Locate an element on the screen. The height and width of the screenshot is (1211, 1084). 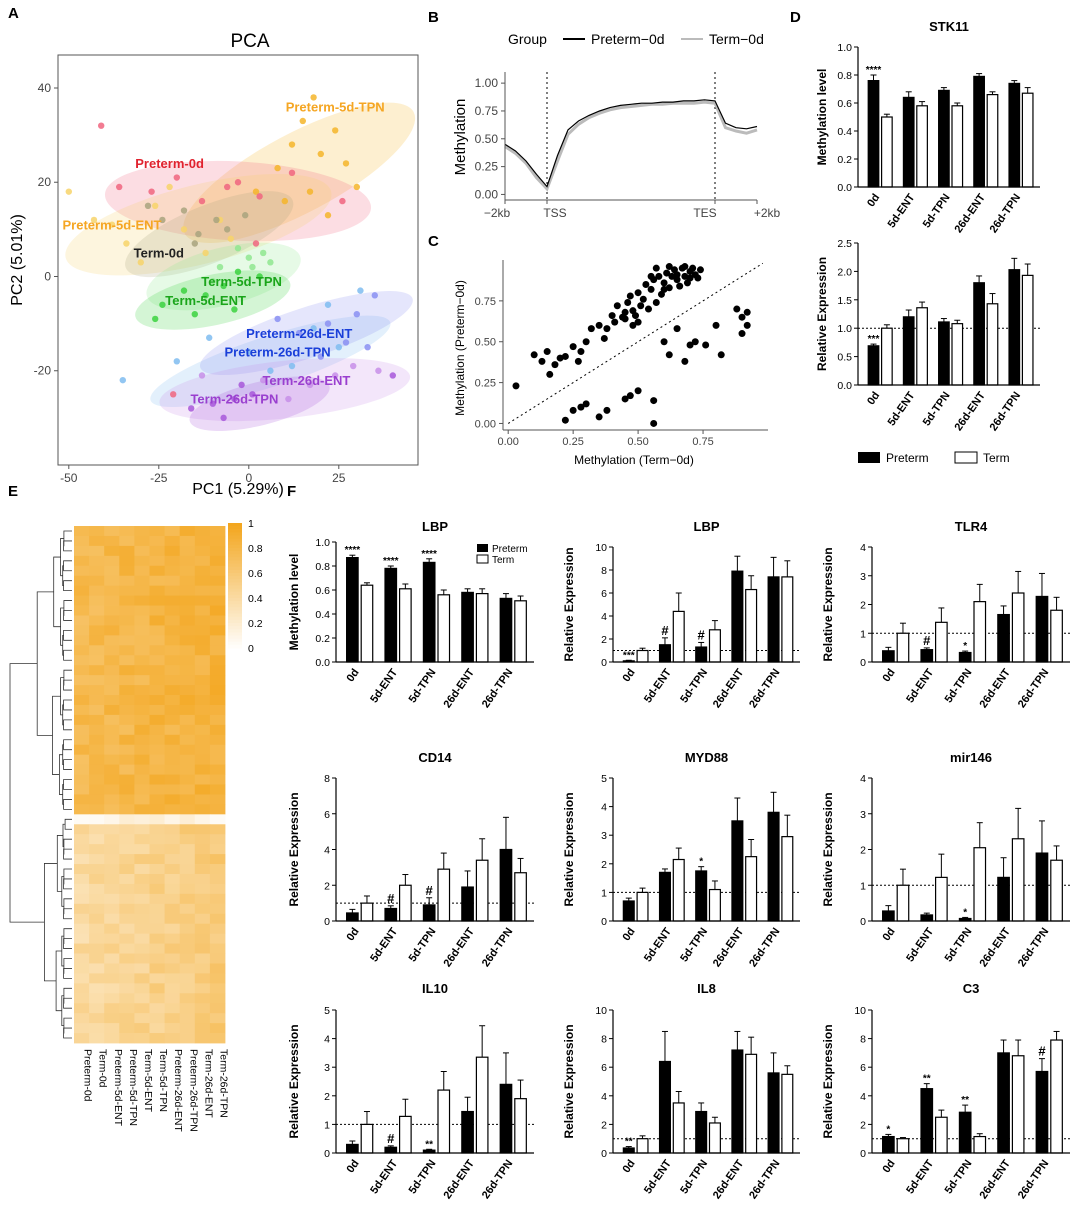
x-tick-label: 0d is located at coordinates (889, 934).